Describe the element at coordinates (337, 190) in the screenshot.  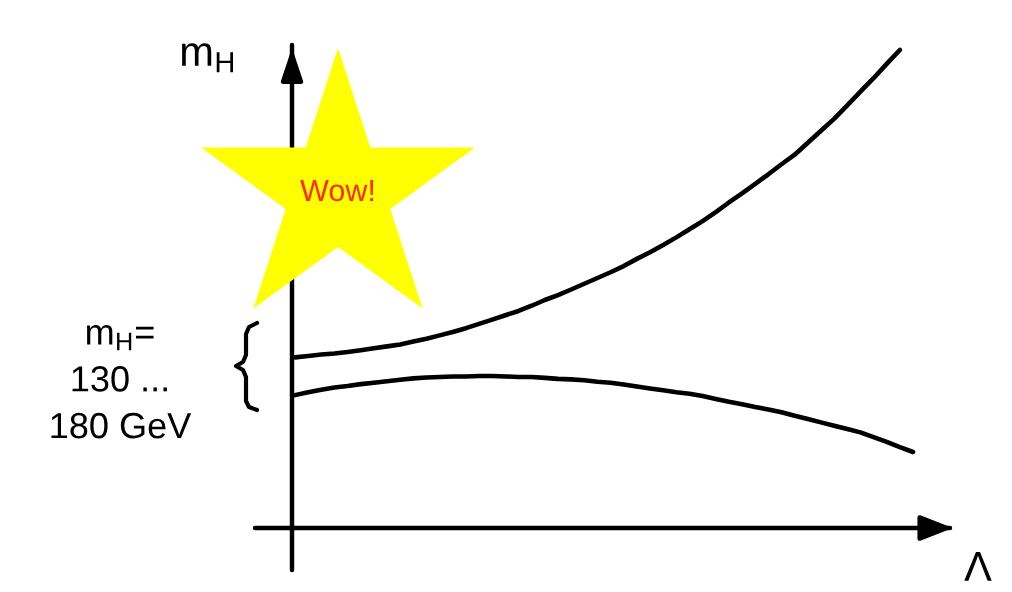
I see `annotation: Wow!` at that location.